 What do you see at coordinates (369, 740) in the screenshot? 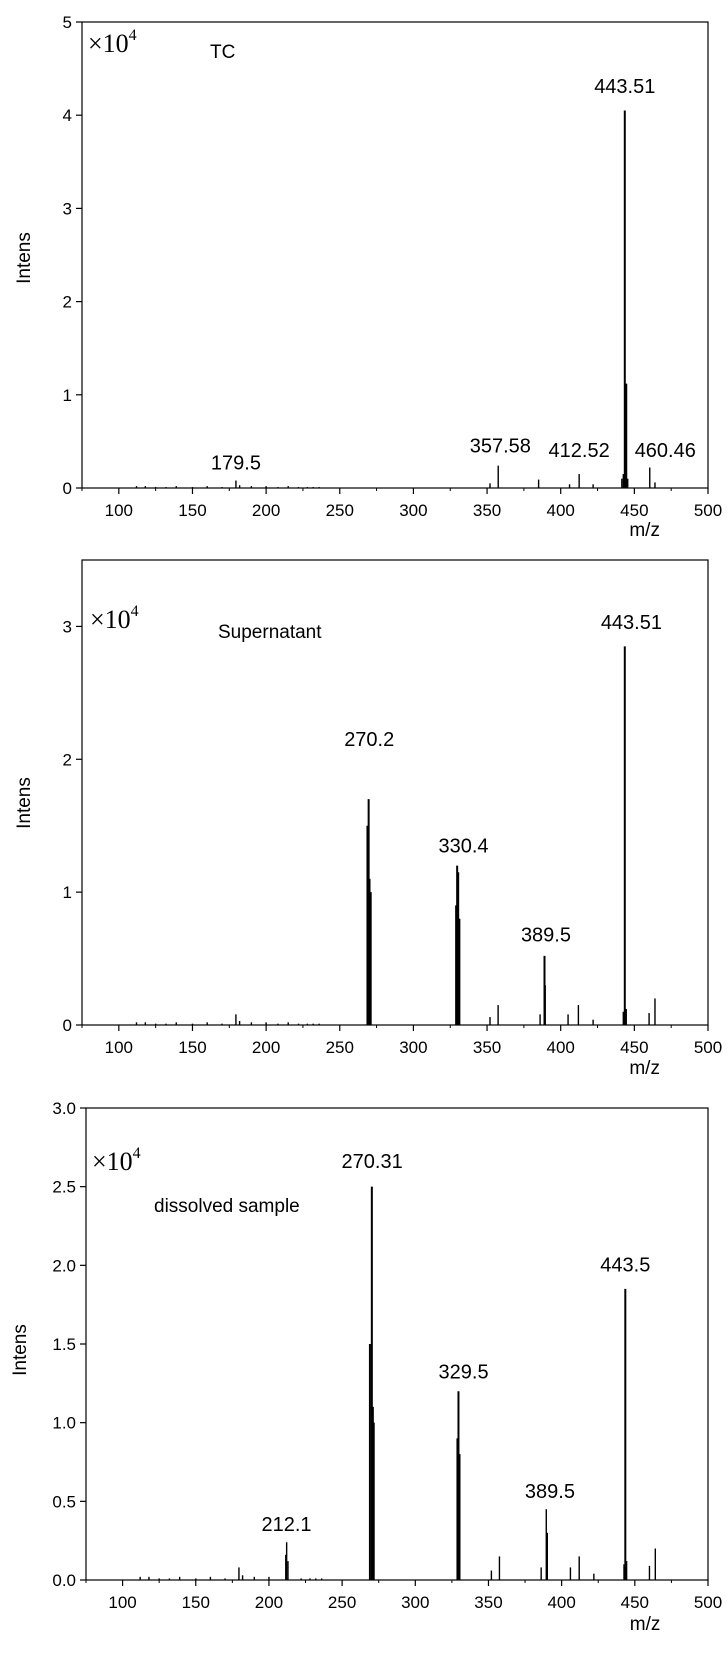
I see `peak-label: 270.2` at bounding box center [369, 740].